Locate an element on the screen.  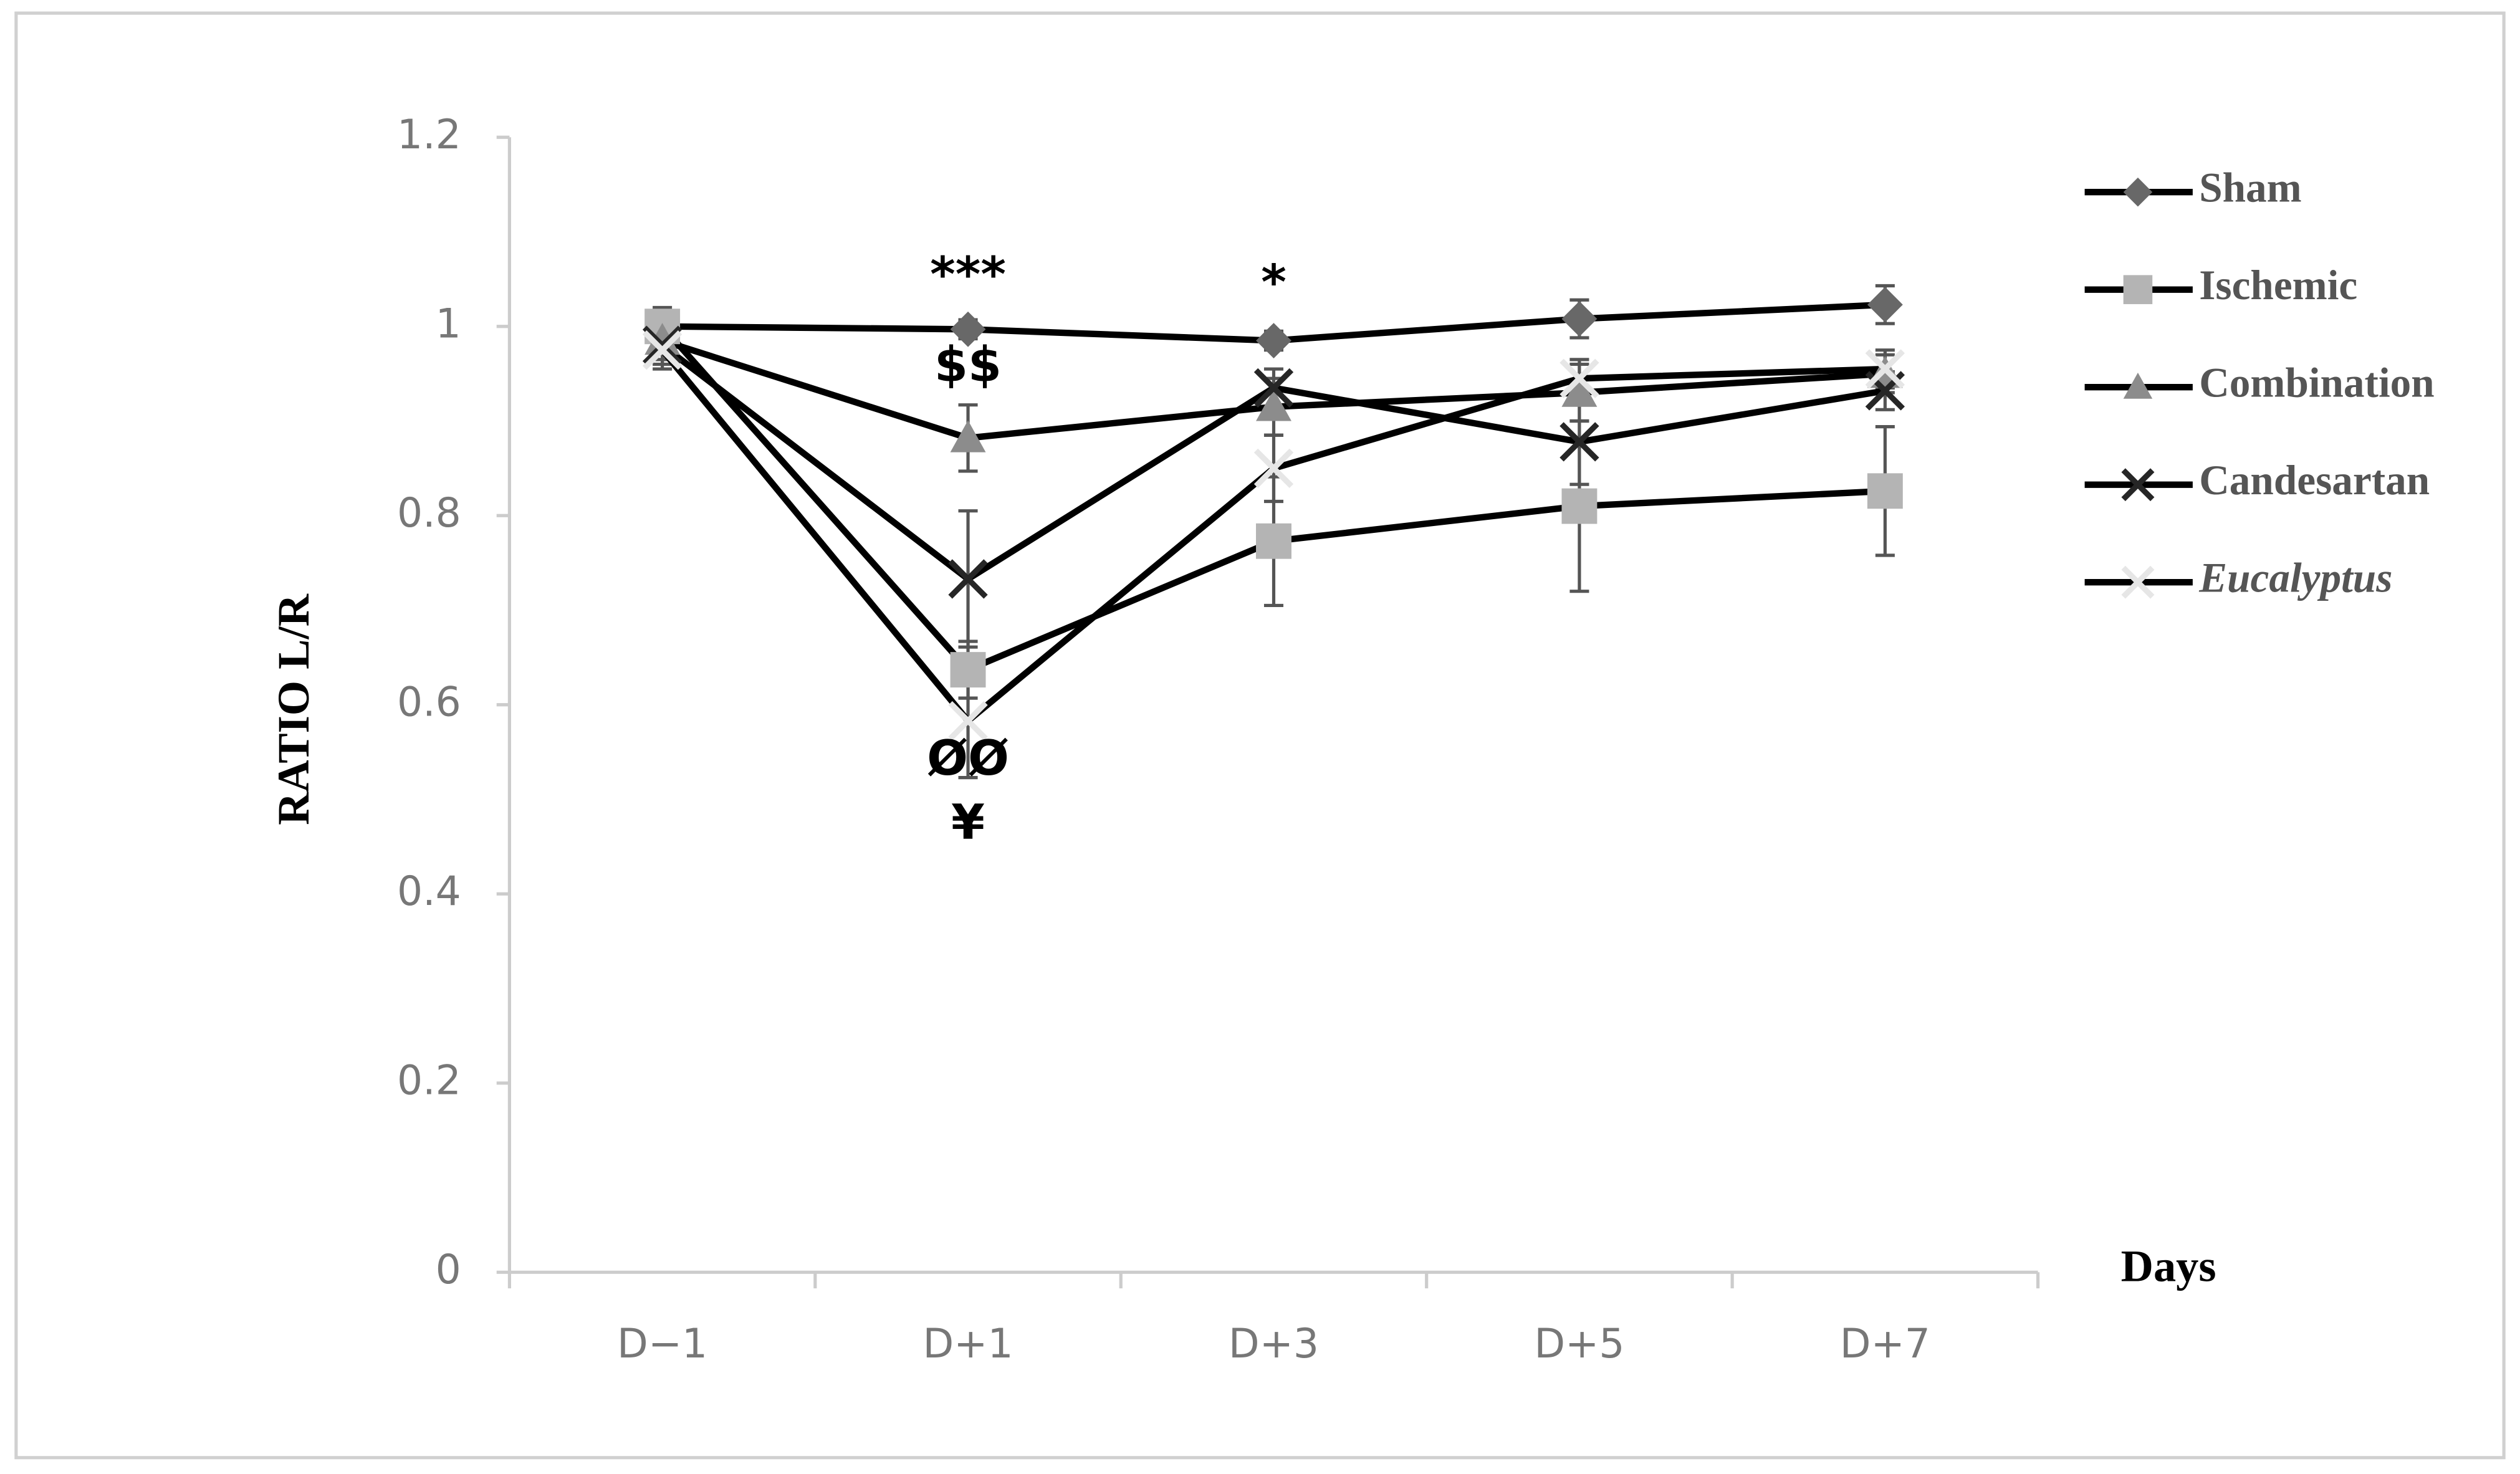
y-axis-label: RATIO L/R is located at coordinates (293, 709).